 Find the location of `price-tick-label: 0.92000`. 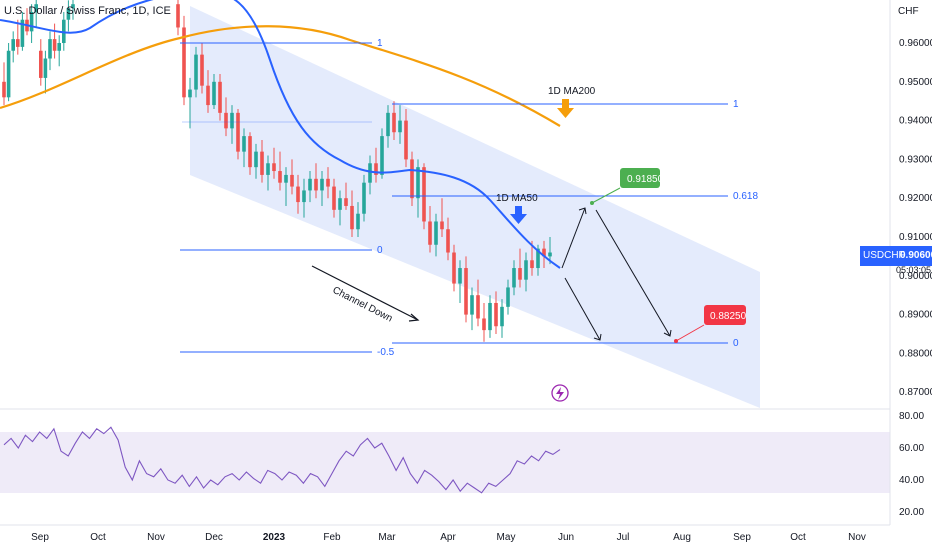

price-tick-label: 0.92000 is located at coordinates (915, 198).